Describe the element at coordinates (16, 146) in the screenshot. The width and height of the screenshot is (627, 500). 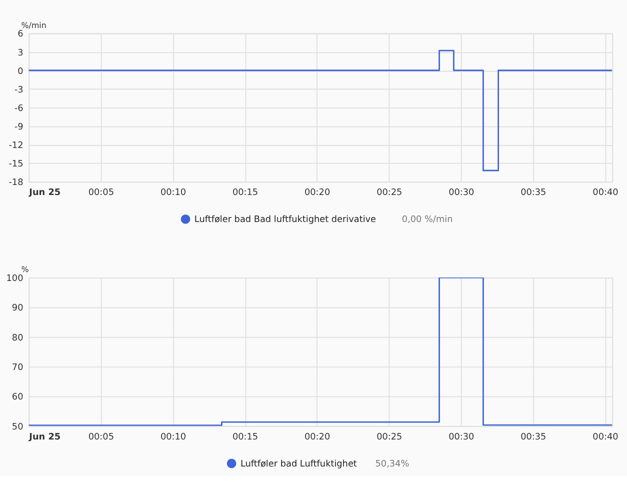
I see `y-tick-label: -12` at that location.